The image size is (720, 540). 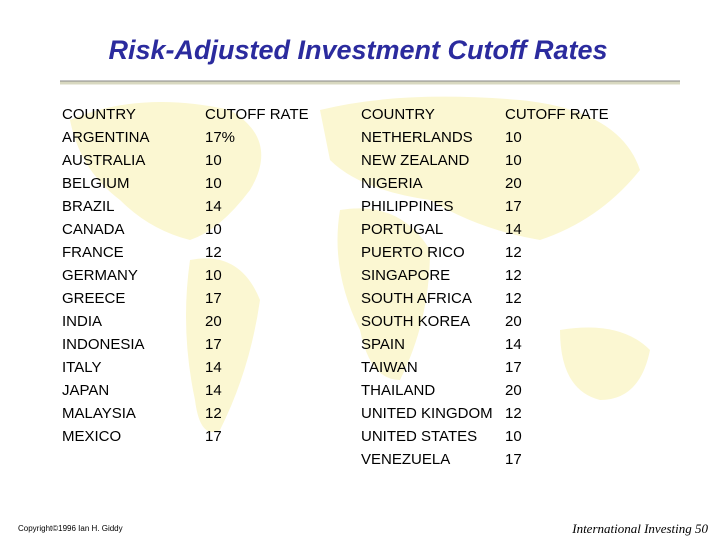 I want to click on country-cell: SPAIN, so click(x=383, y=344).